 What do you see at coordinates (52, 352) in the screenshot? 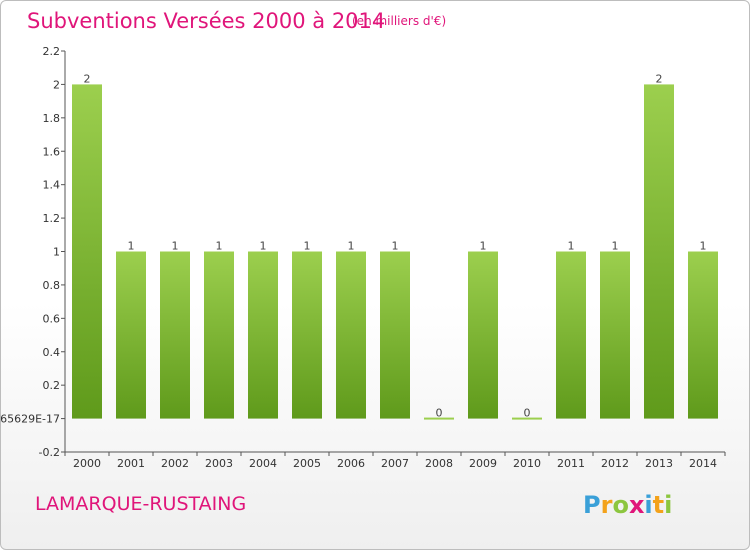
I see `y-tick-label: 0.4` at bounding box center [52, 352].